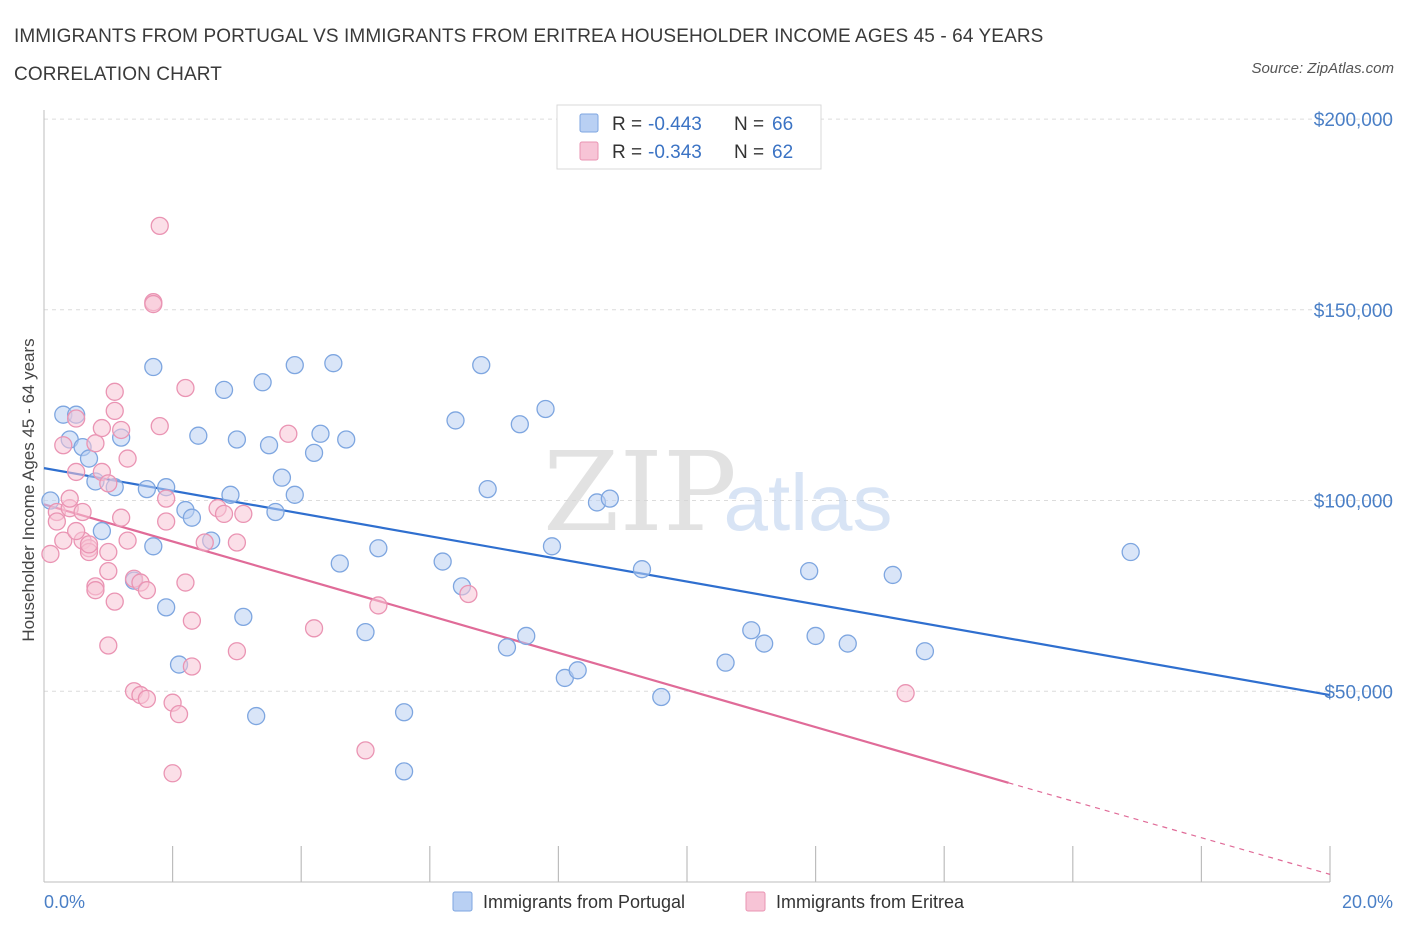 This screenshot has height=930, width=1406. Describe the element at coordinates (1353, 120) in the screenshot. I see `y-tick-label-3: $200,000` at that location.